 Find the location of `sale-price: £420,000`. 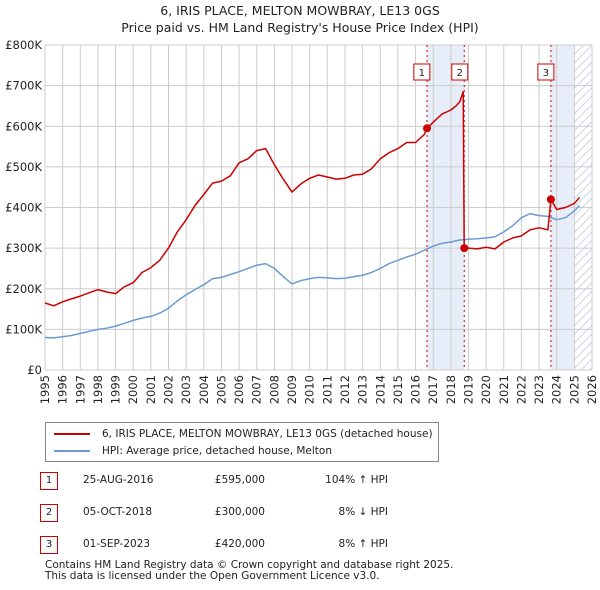

sale-price: £420,000 is located at coordinates (239, 544).